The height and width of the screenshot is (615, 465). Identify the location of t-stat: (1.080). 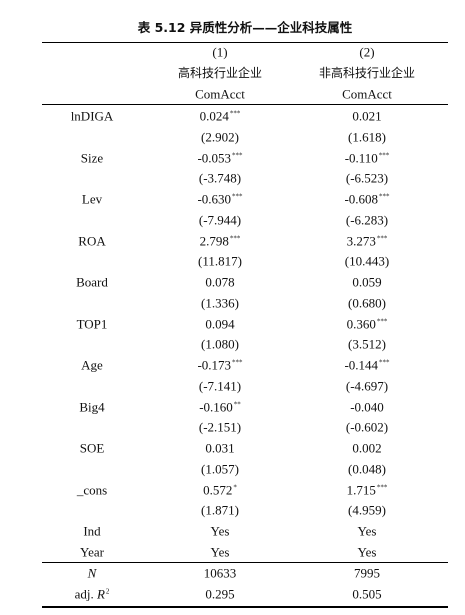
(220, 344).